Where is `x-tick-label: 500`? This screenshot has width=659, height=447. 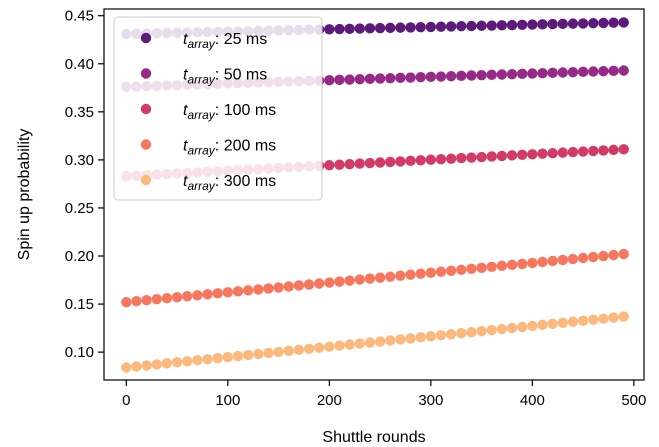
x-tick-label: 500 is located at coordinates (633, 400).